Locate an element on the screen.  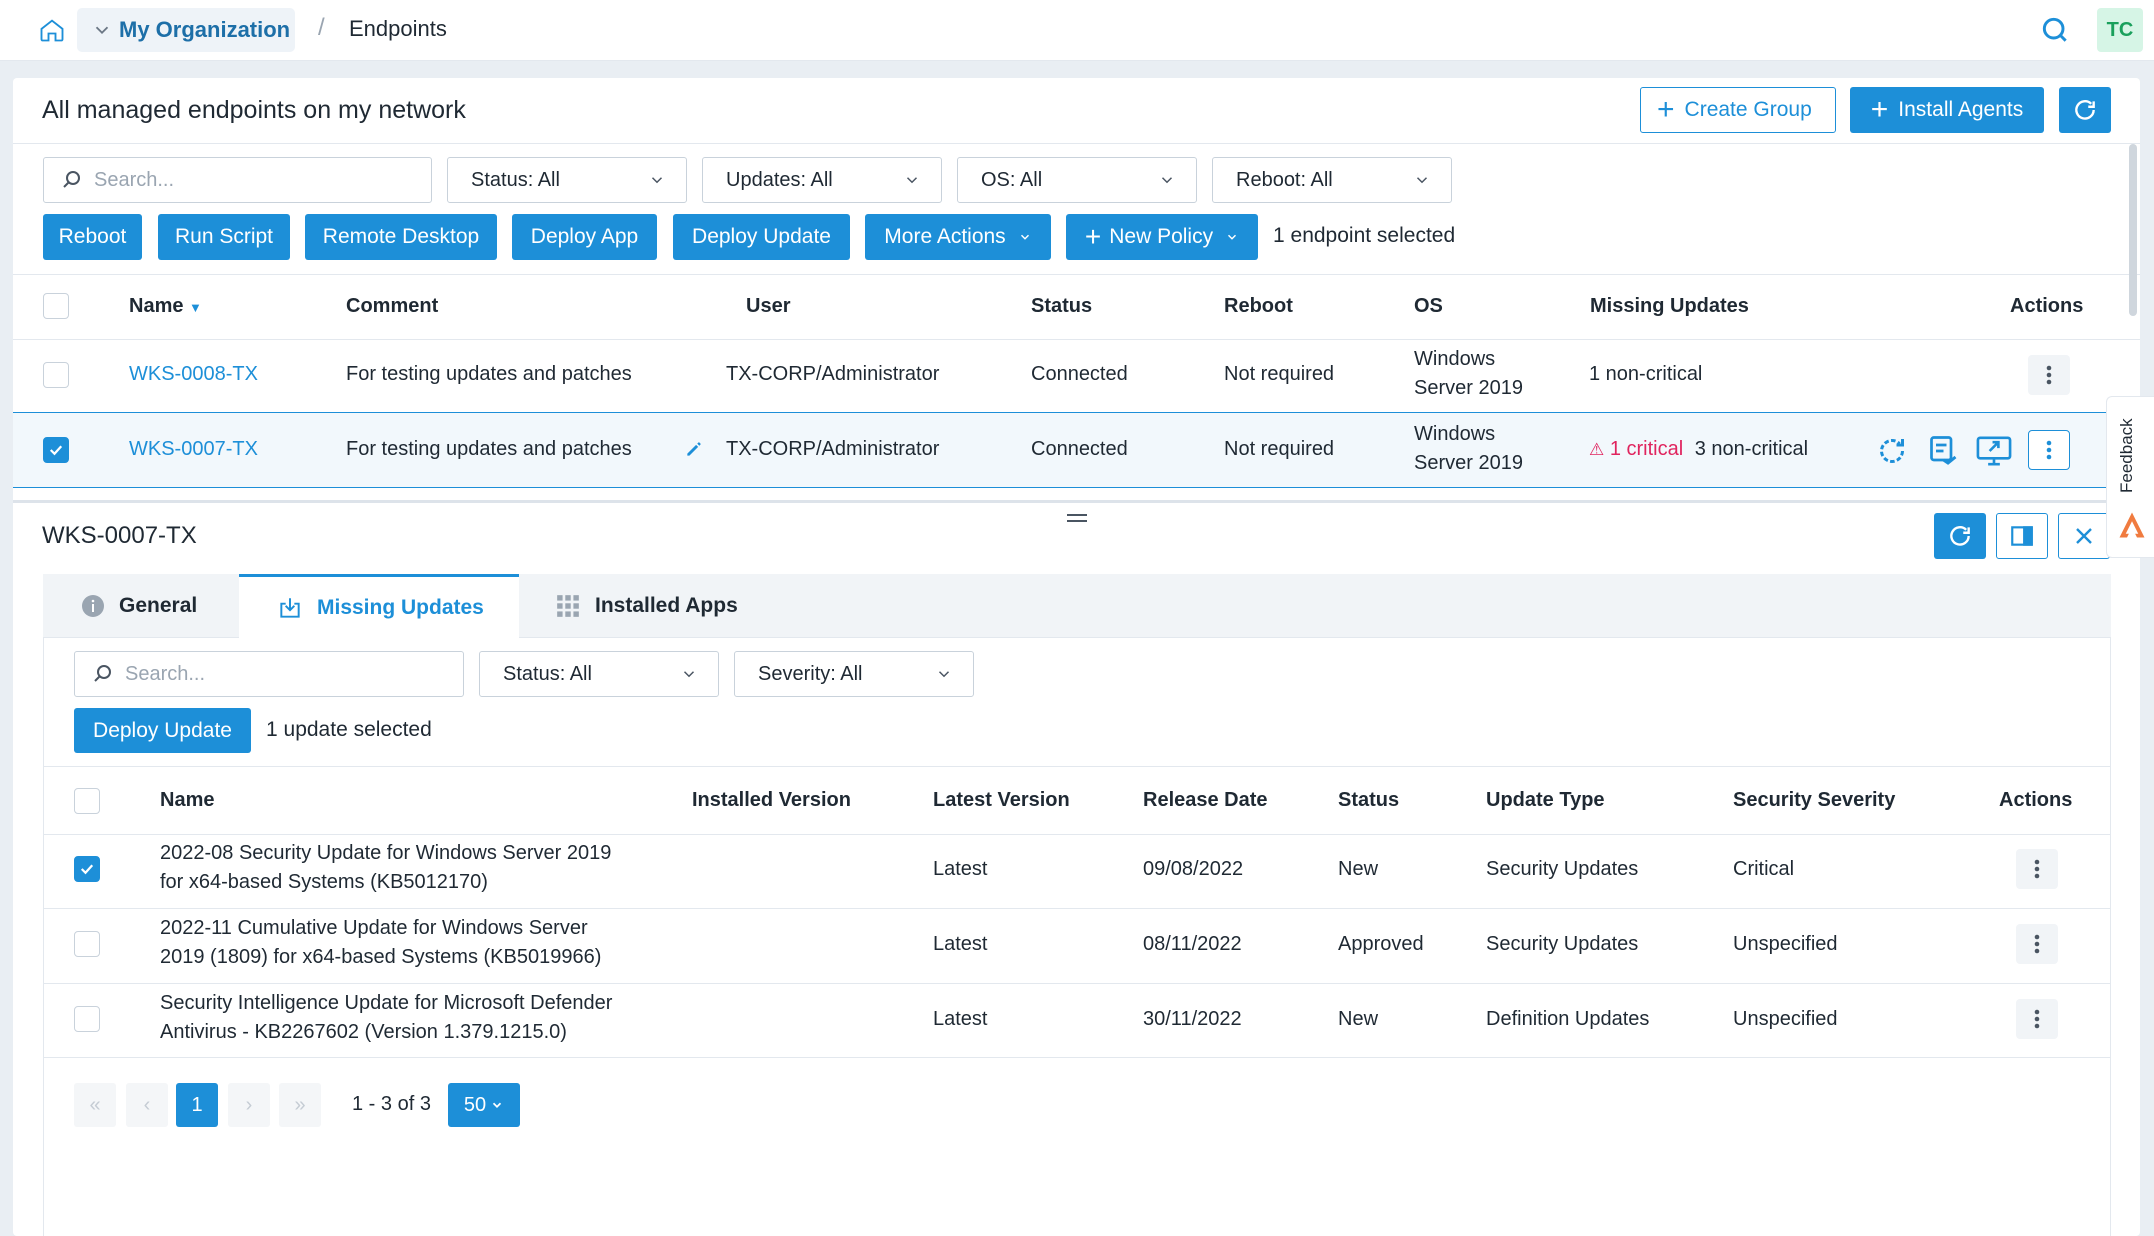
close-detail-button is located at coordinates (2084, 536).